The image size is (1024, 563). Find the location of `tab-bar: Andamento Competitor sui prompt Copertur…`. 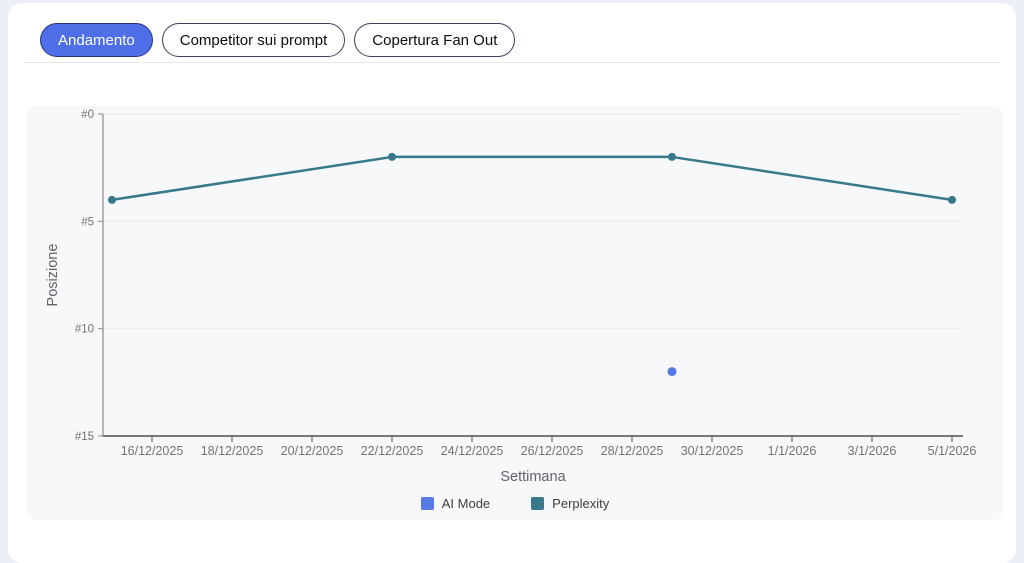

tab-bar: Andamento Competitor sui prompt Copertur… is located at coordinates (278, 40).